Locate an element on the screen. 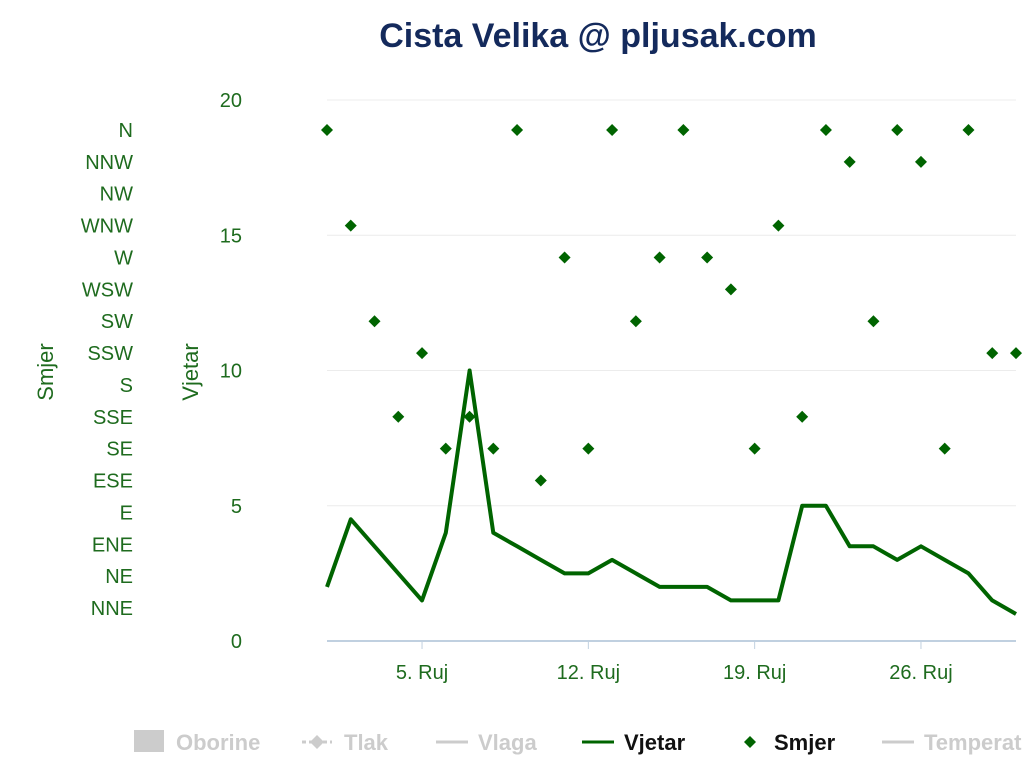 This screenshot has height=773, width=1031. legend-label: Oborine is located at coordinates (218, 742).